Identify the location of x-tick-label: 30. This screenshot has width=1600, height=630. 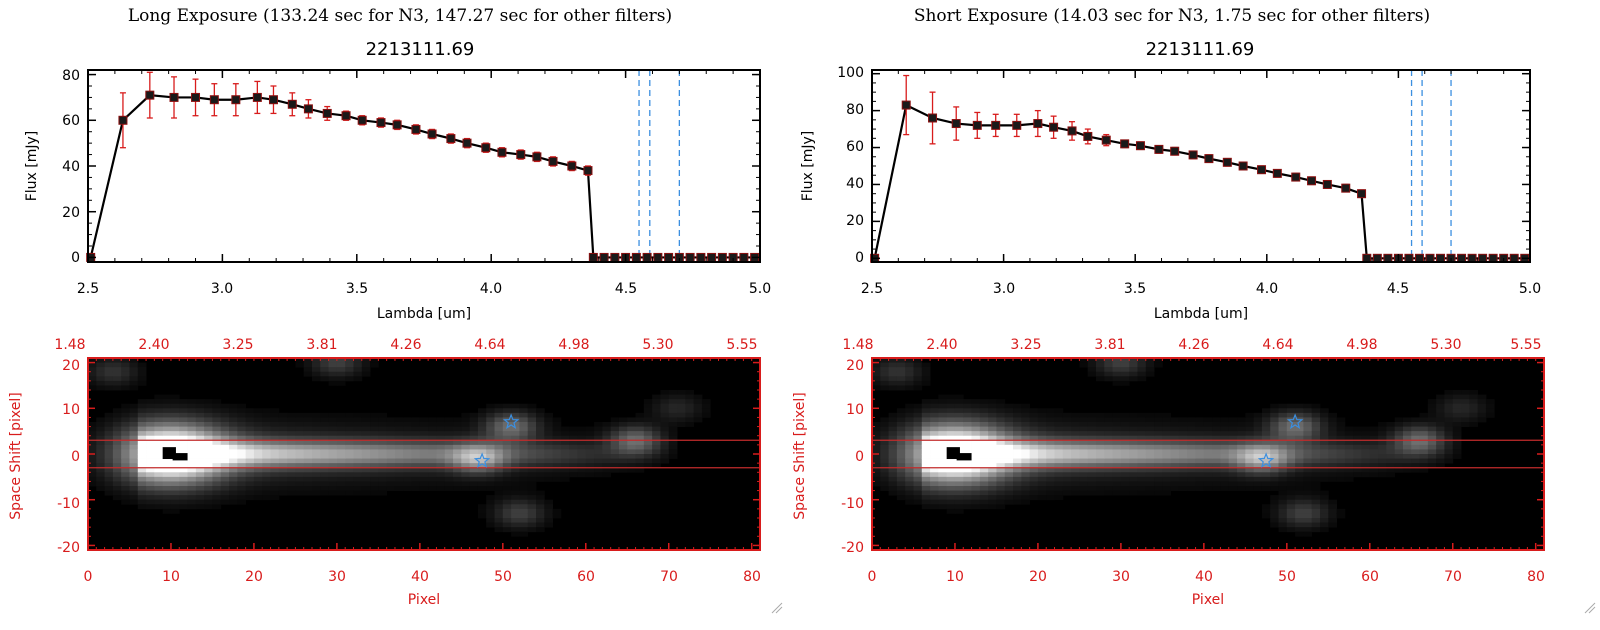
(1121, 577).